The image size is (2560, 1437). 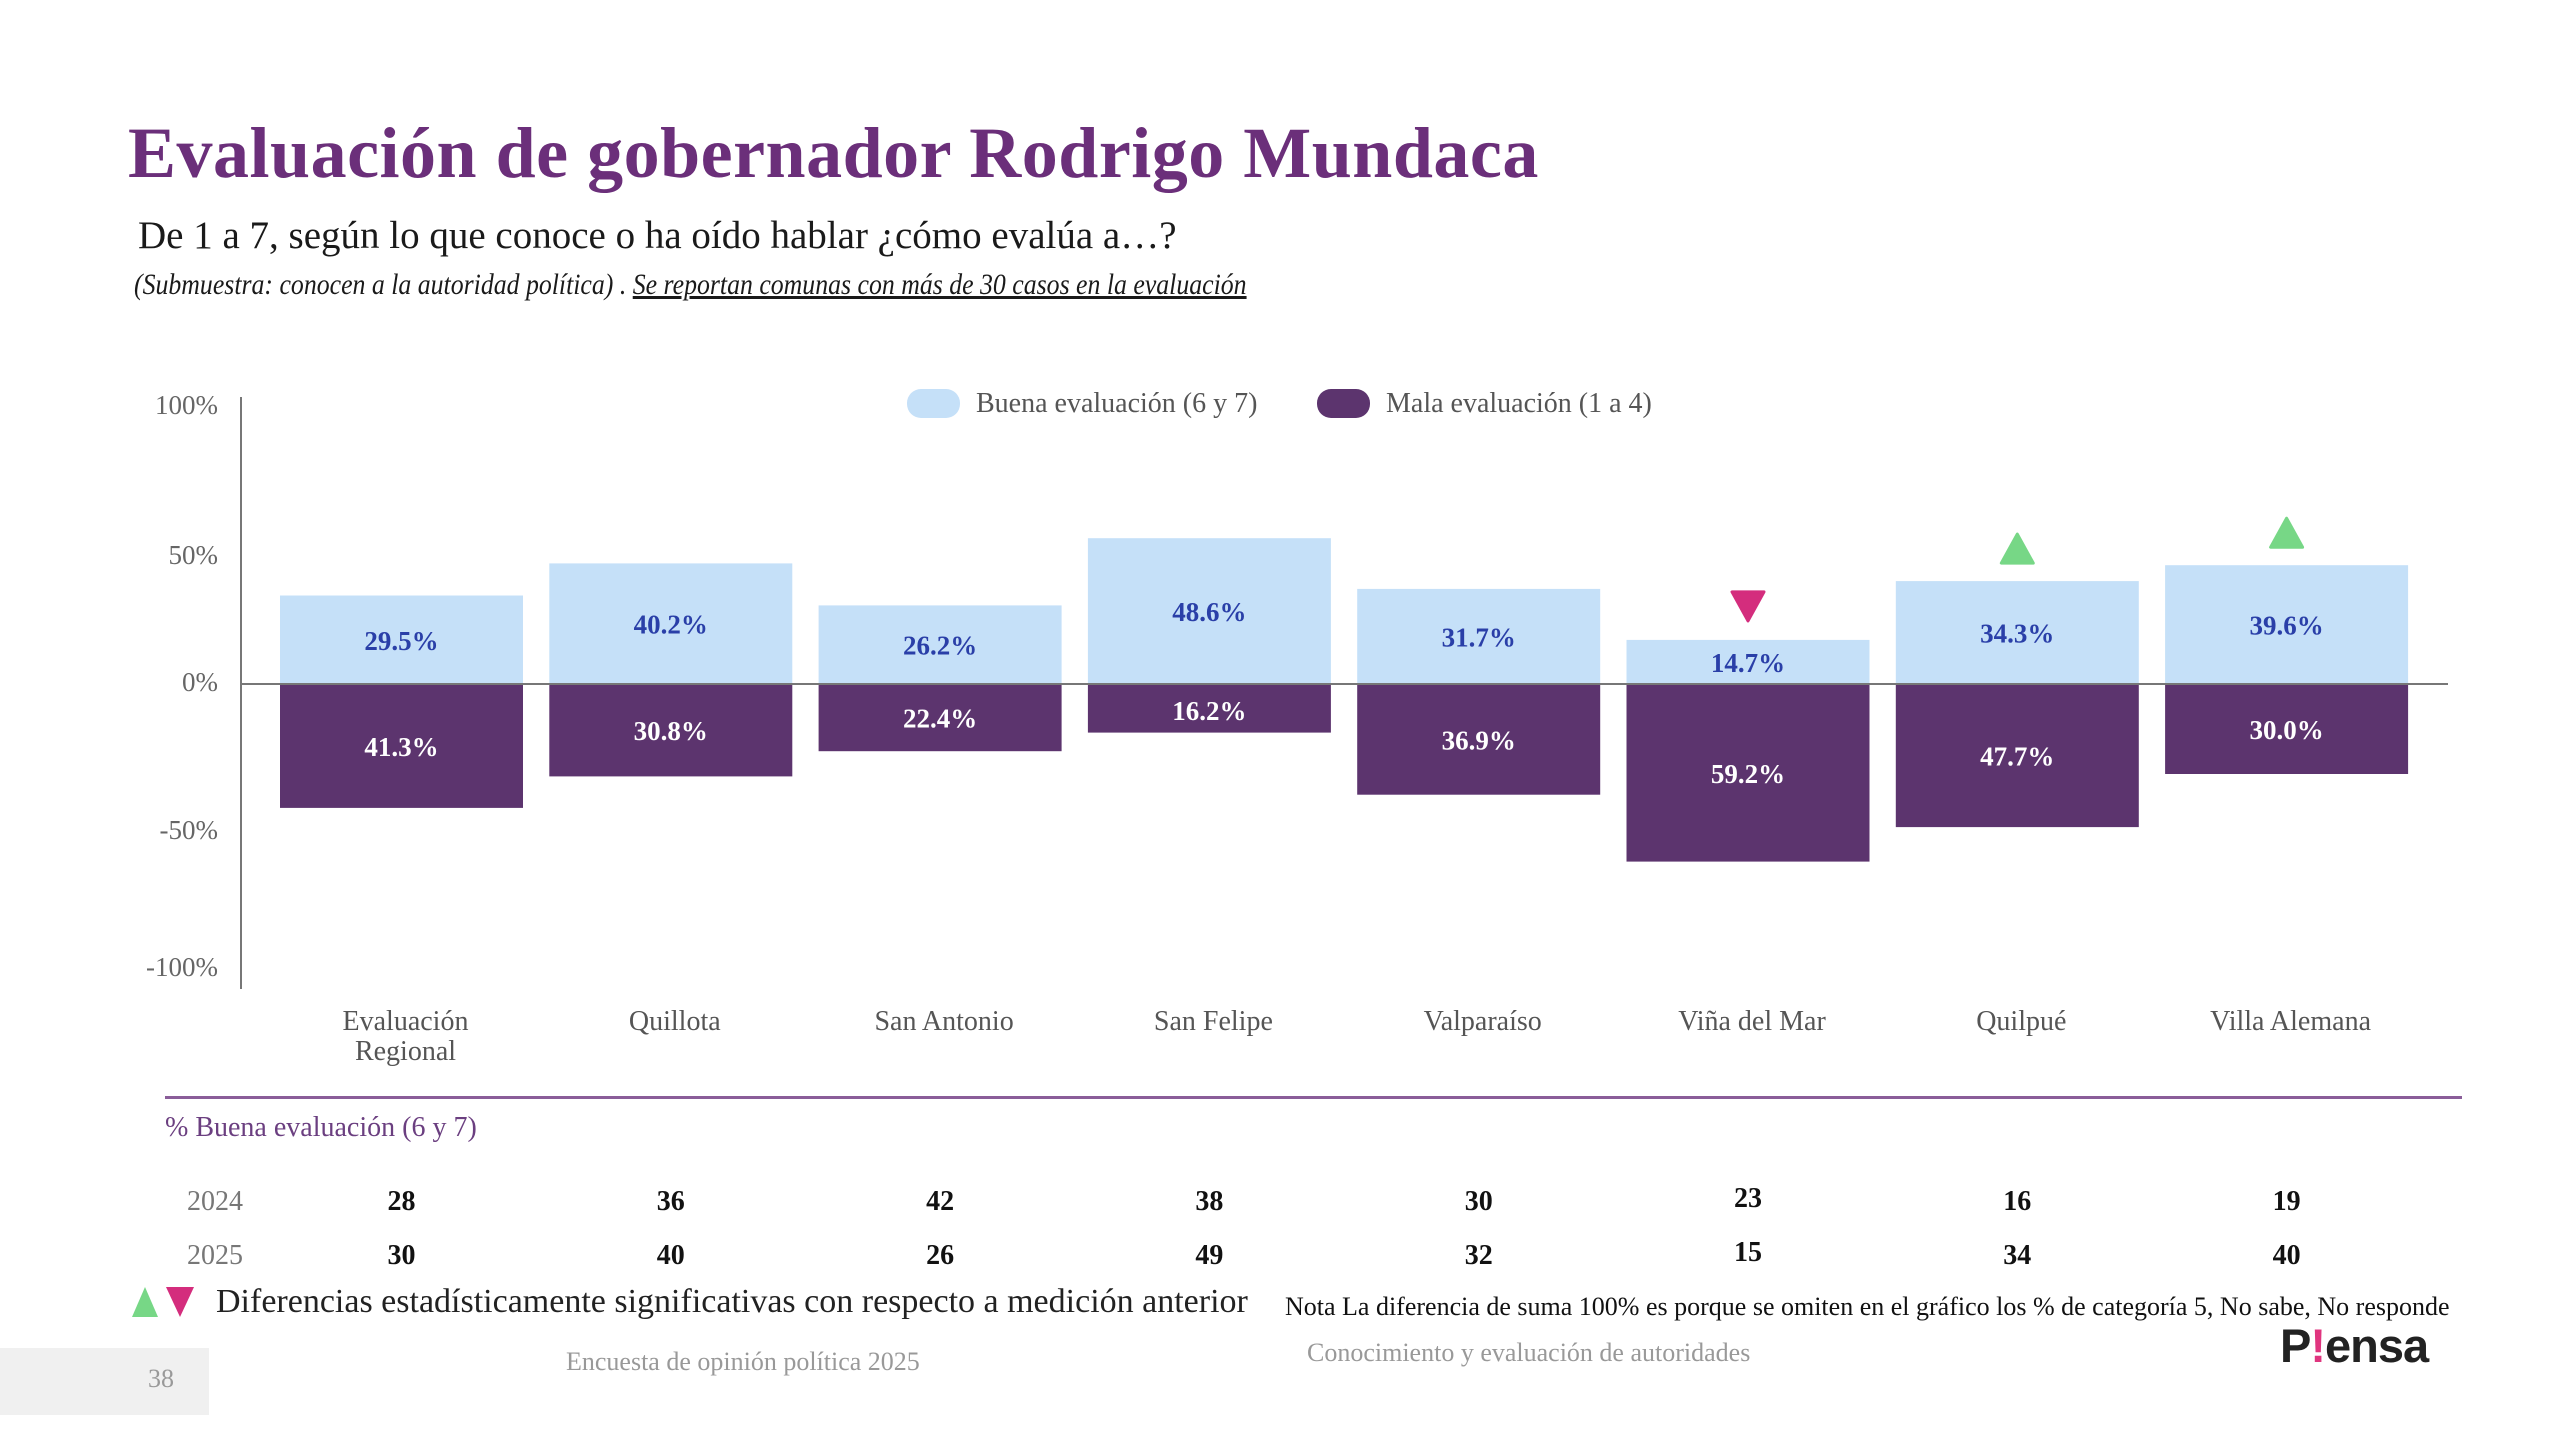 I want to click on table-cell: 38, so click(x=1209, y=1201).